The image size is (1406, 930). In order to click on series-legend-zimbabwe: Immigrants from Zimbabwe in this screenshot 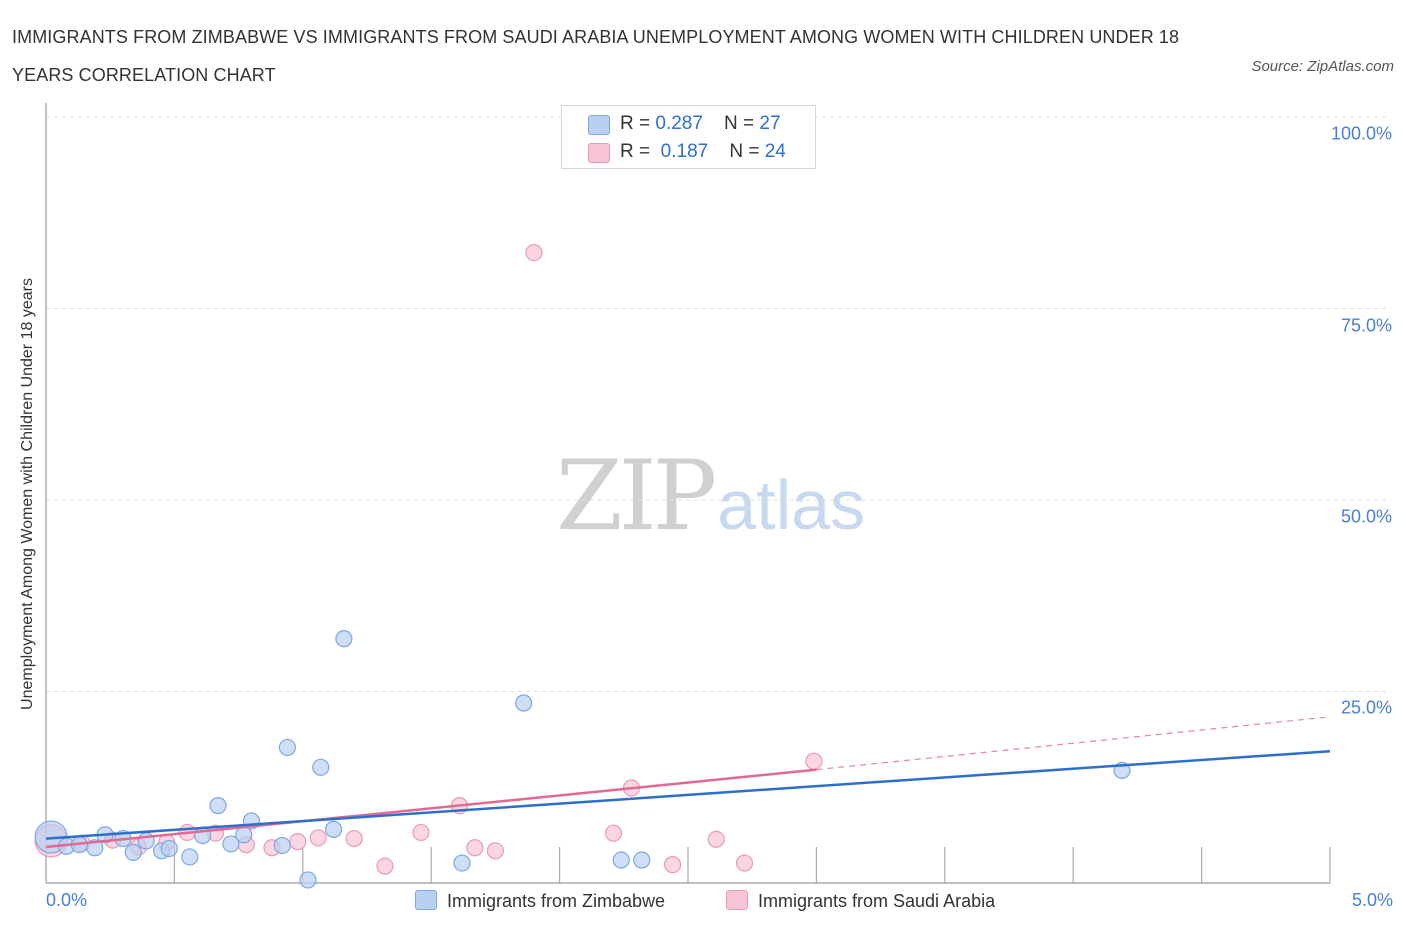, I will do `click(540, 901)`.